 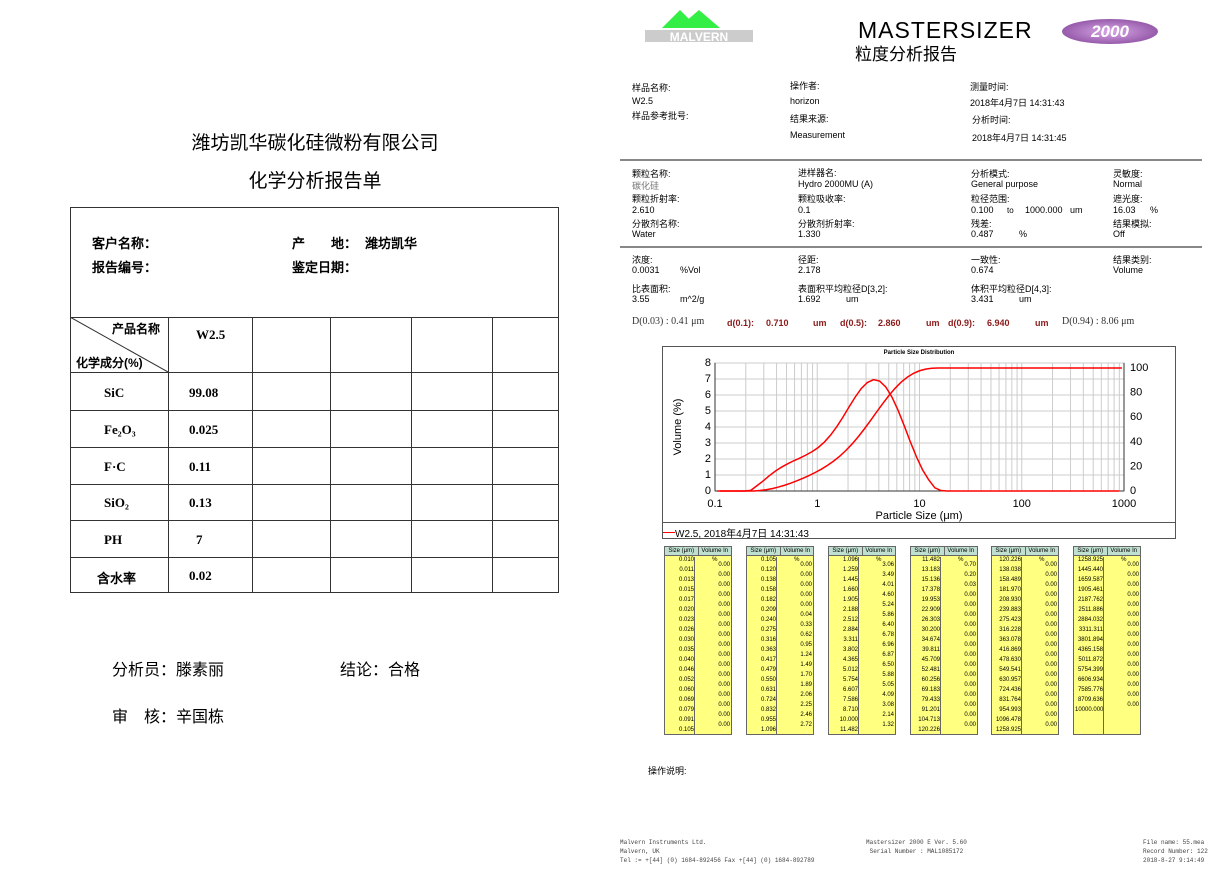 What do you see at coordinates (1010, 630) in the screenshot?
I see `size-cell: 316.228` at bounding box center [1010, 630].